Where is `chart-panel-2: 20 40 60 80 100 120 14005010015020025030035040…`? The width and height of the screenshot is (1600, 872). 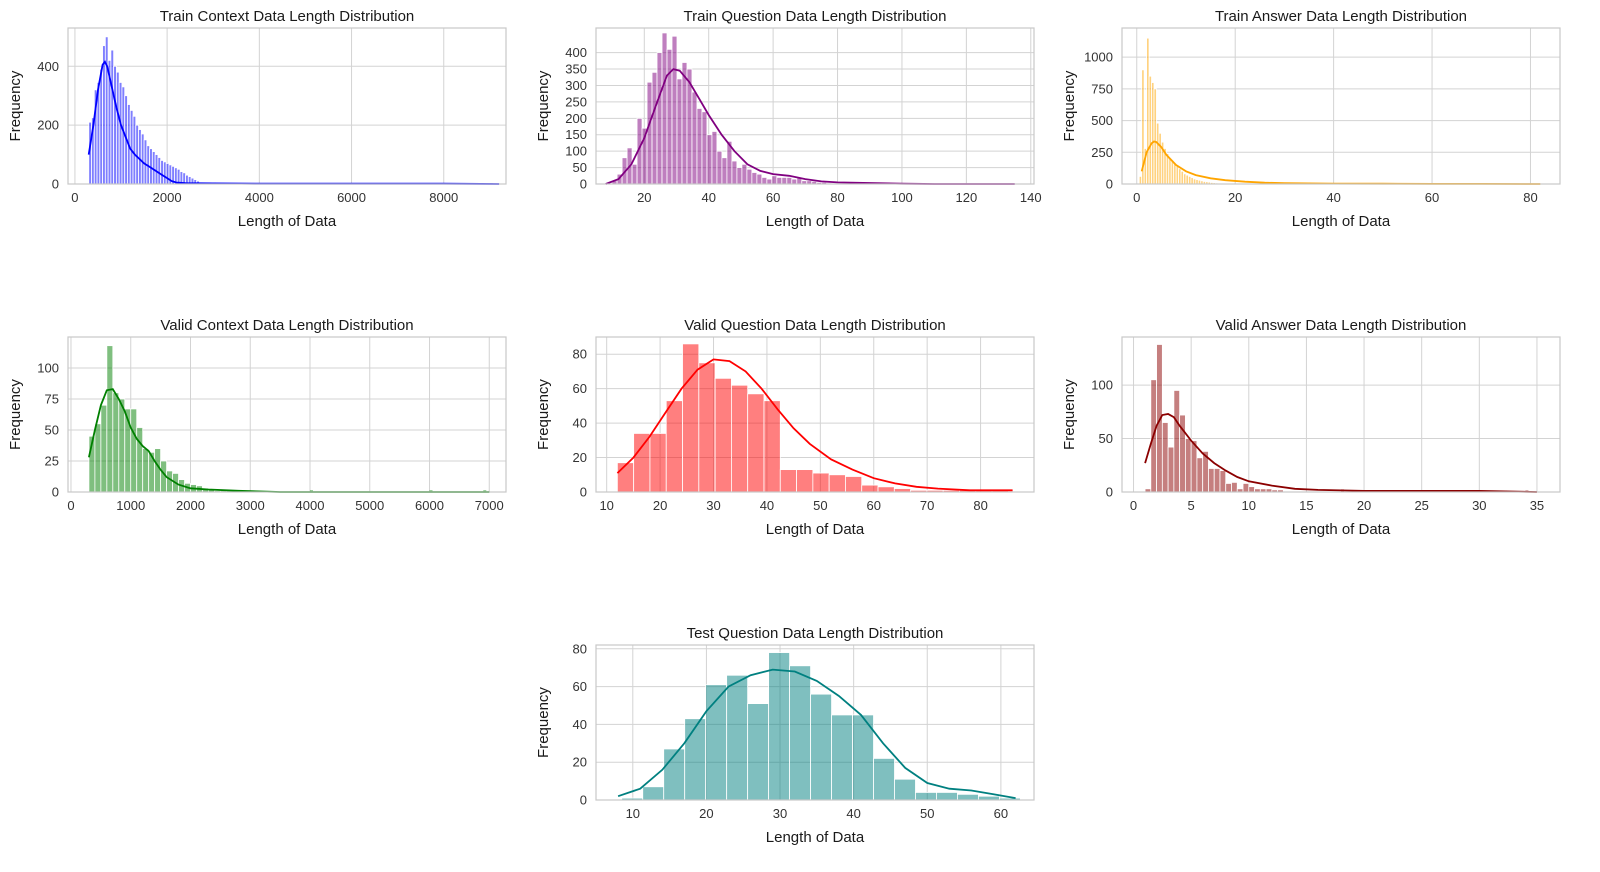 chart-panel-2: 20 40 60 80 100 120 14005010015020025030035040… is located at coordinates (788, 119).